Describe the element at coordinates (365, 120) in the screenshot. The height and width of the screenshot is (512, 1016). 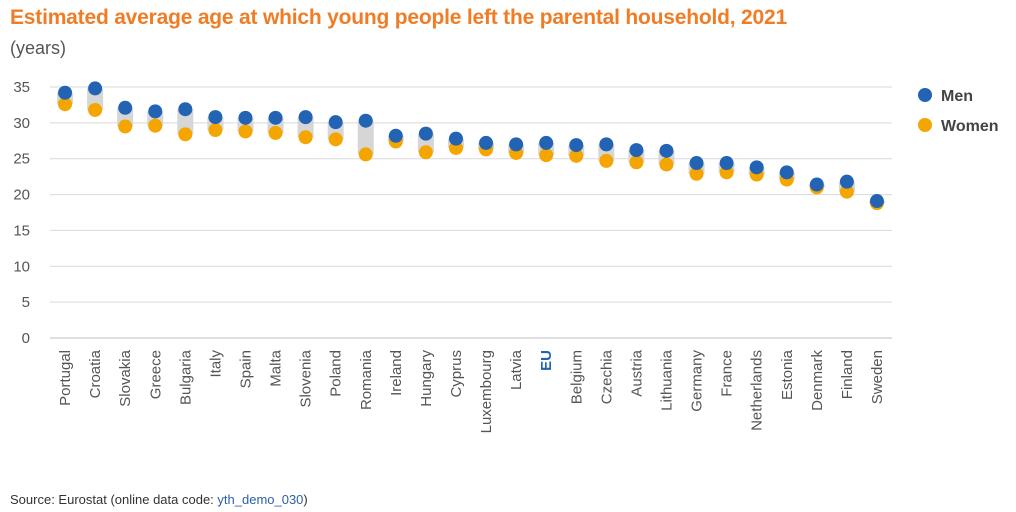
I see `point-men-romania` at that location.